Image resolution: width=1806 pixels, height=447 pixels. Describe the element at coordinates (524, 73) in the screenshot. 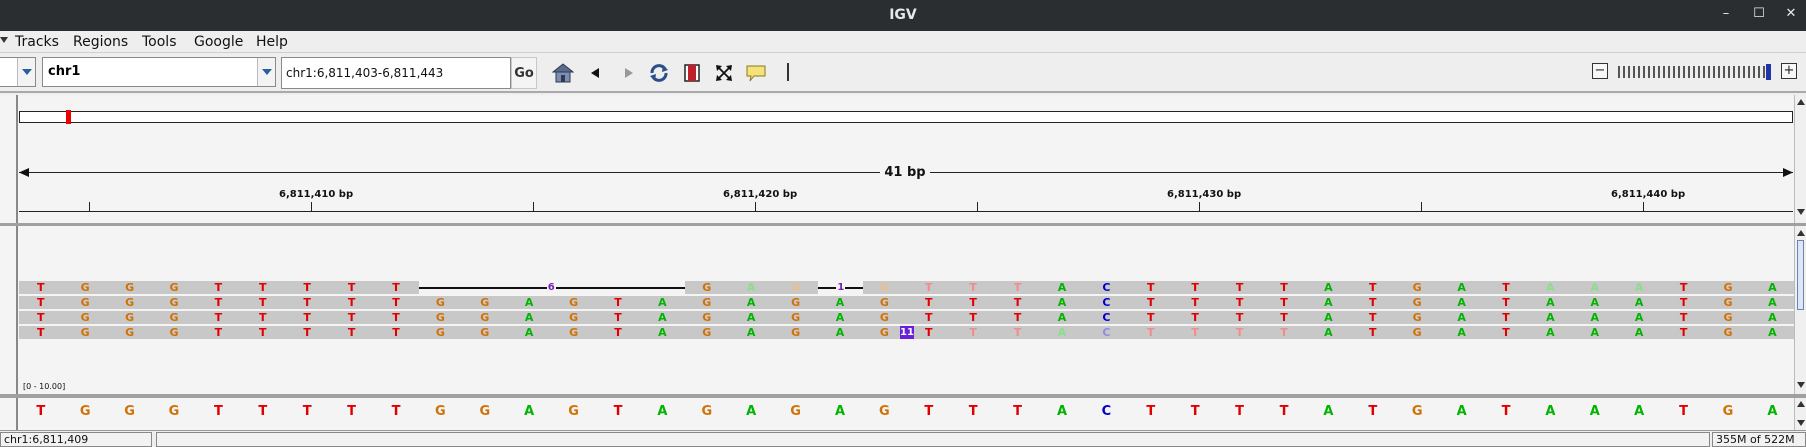

I see `go-button: Go` at that location.